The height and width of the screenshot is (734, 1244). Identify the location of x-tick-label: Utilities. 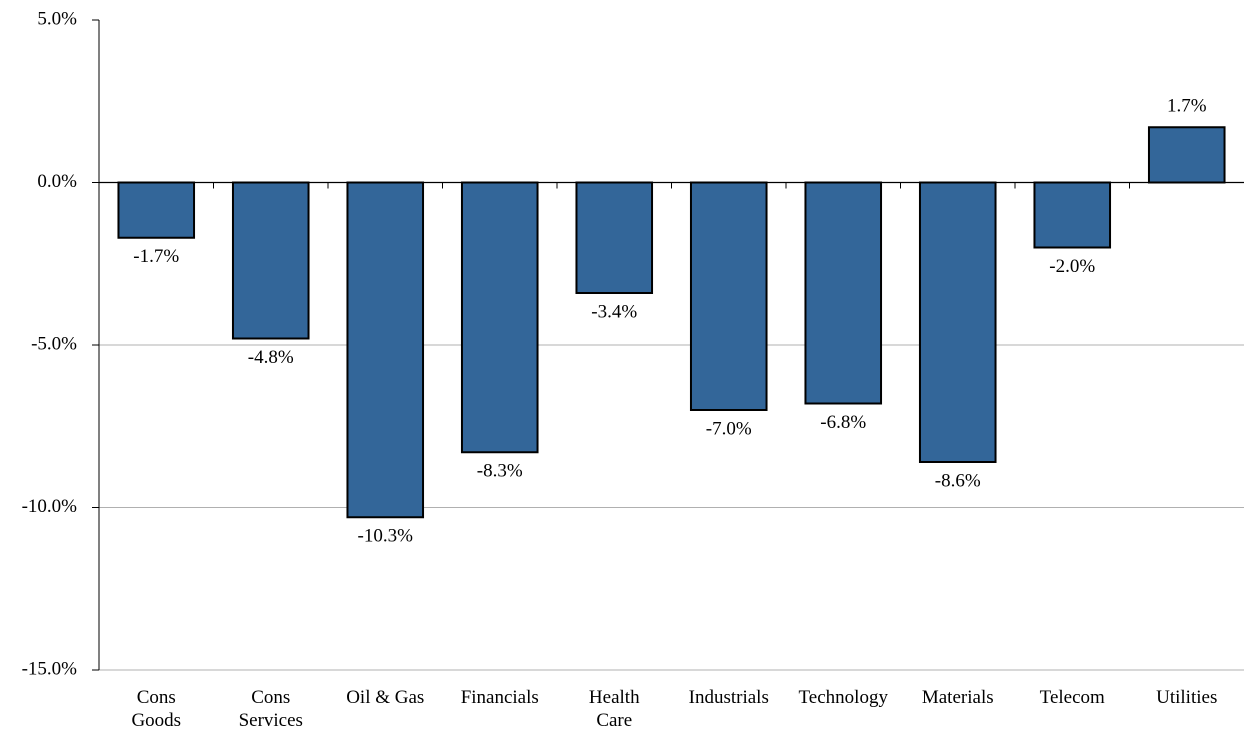
(1187, 697).